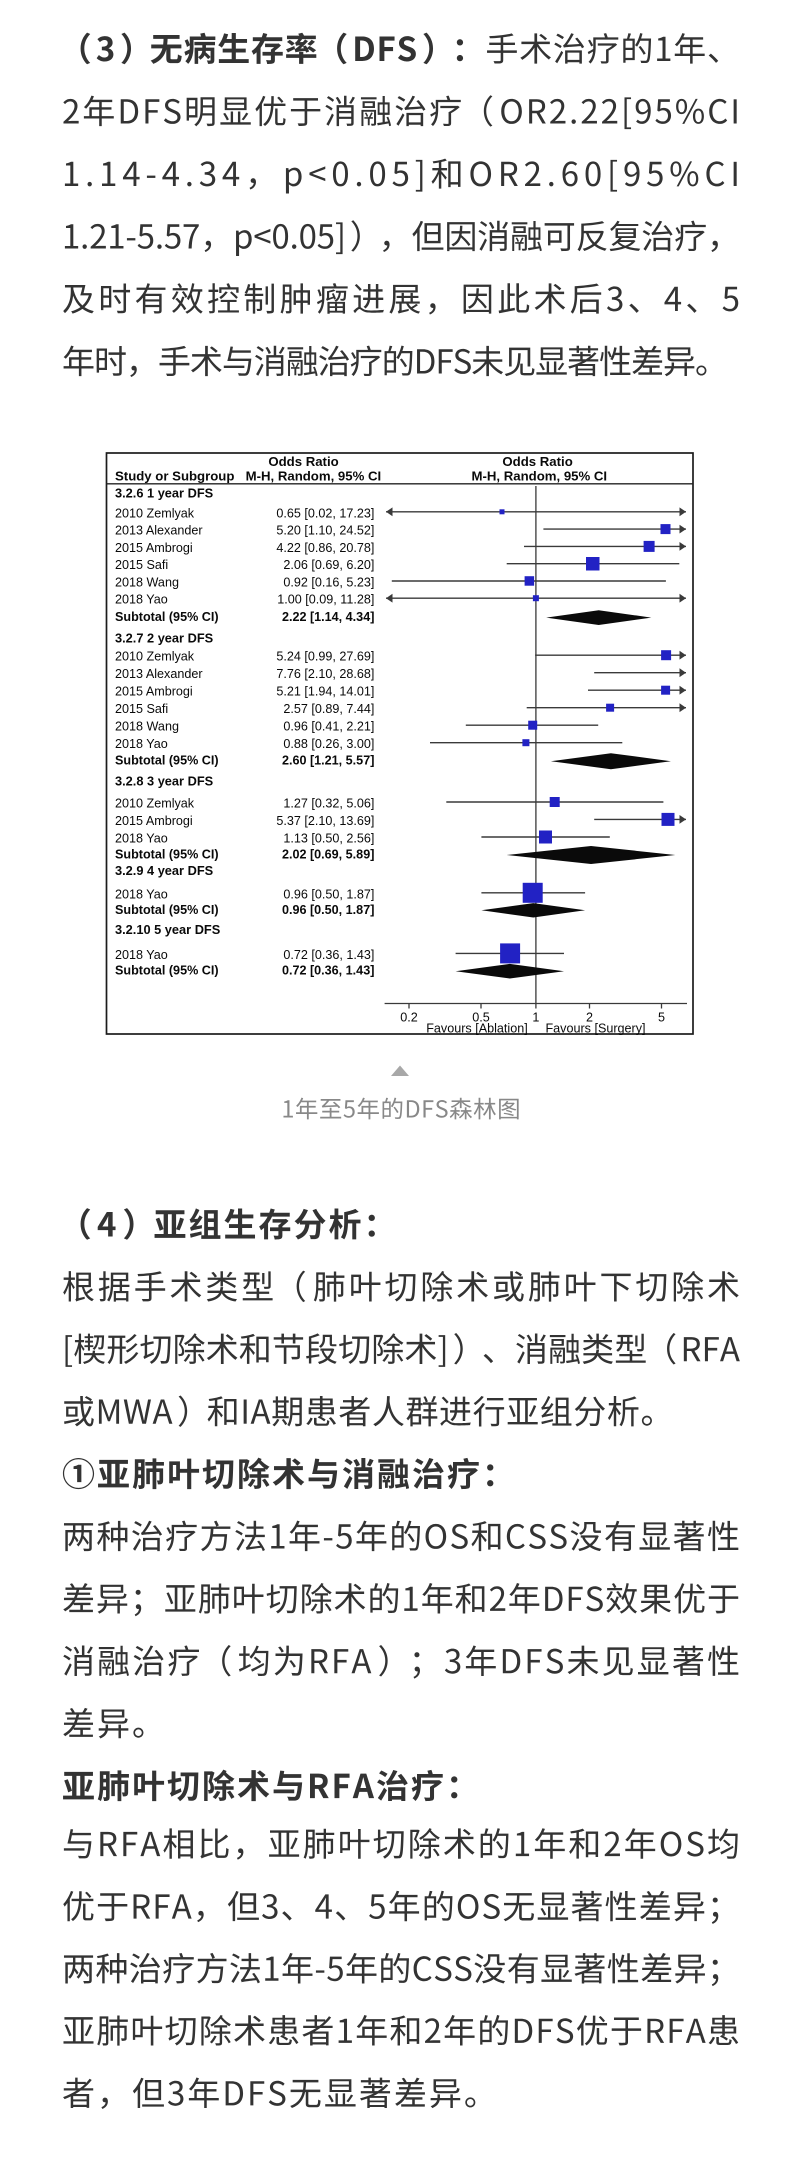 The image size is (800, 2161). Describe the element at coordinates (328, 617) in the screenshot. I see `svg-text: 2.22 [1.14, 4.34]` at that location.